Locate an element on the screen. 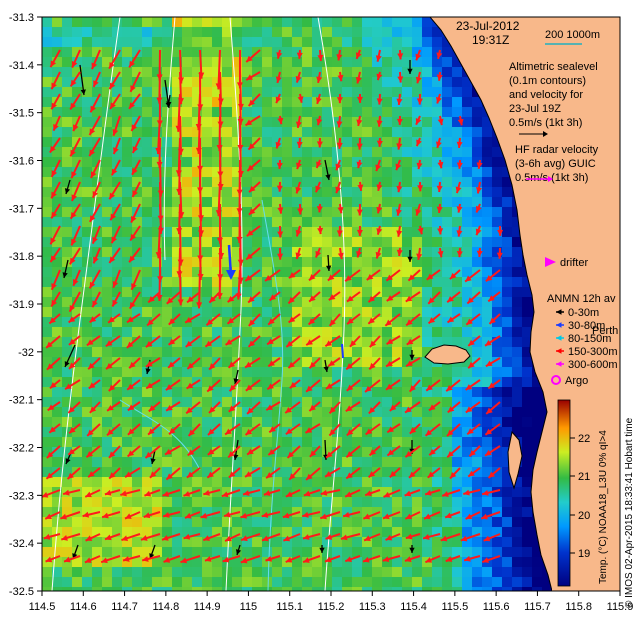 The width and height of the screenshot is (640, 630). y-tick-label: -31.6 is located at coordinates (21, 162).